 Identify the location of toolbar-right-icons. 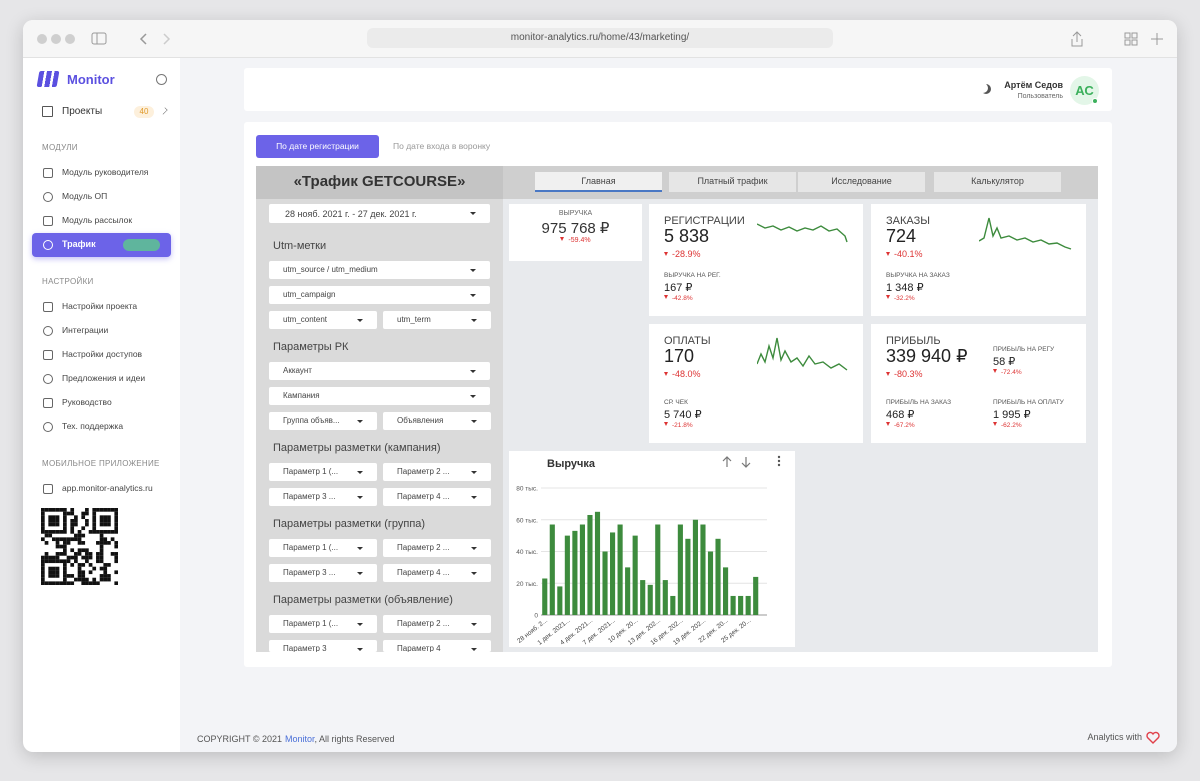
(1118, 39).